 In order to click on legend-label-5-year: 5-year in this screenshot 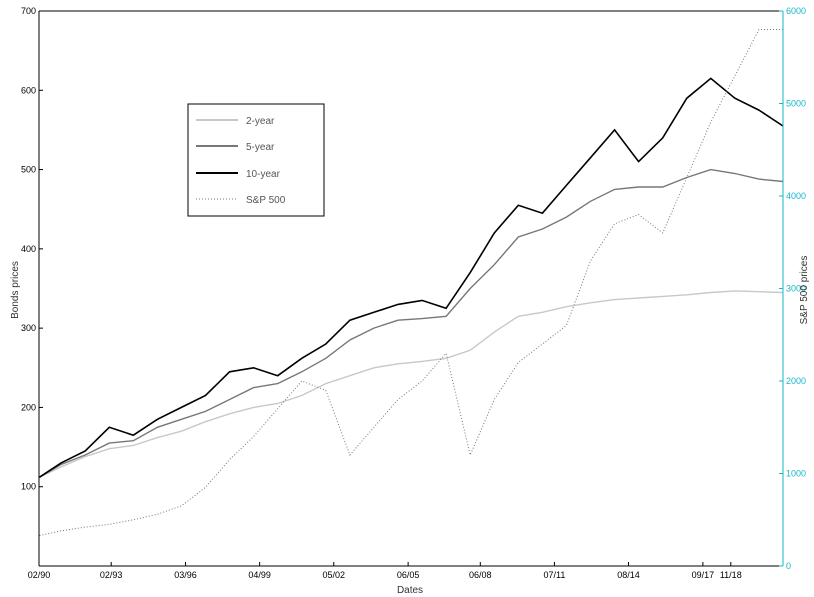, I will do `click(260, 147)`.